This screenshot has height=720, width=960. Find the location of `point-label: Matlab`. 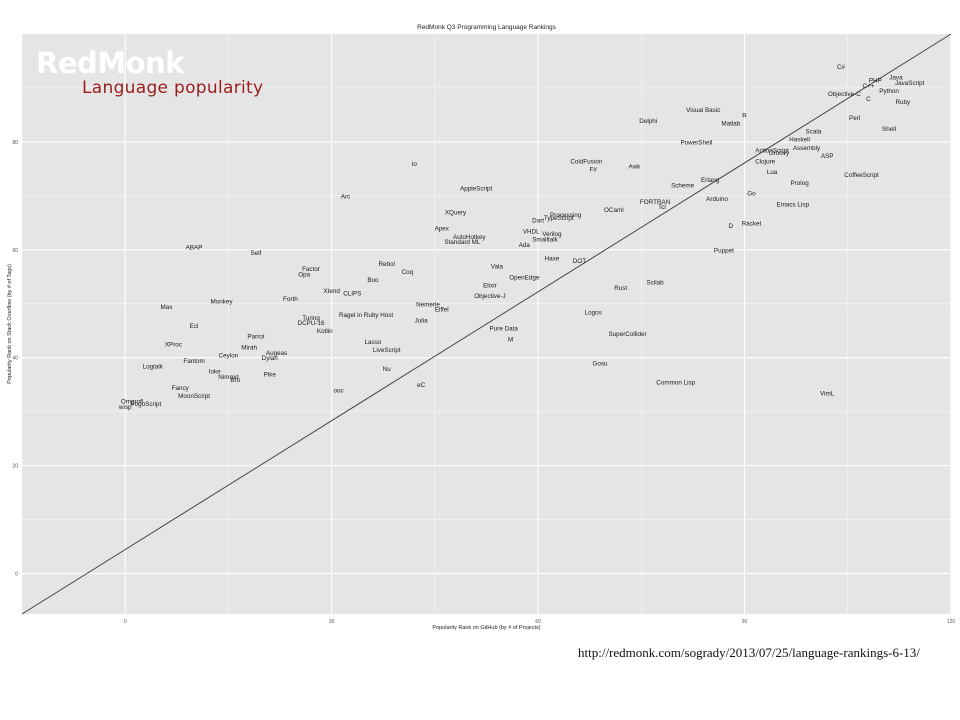

point-label: Matlab is located at coordinates (730, 124).